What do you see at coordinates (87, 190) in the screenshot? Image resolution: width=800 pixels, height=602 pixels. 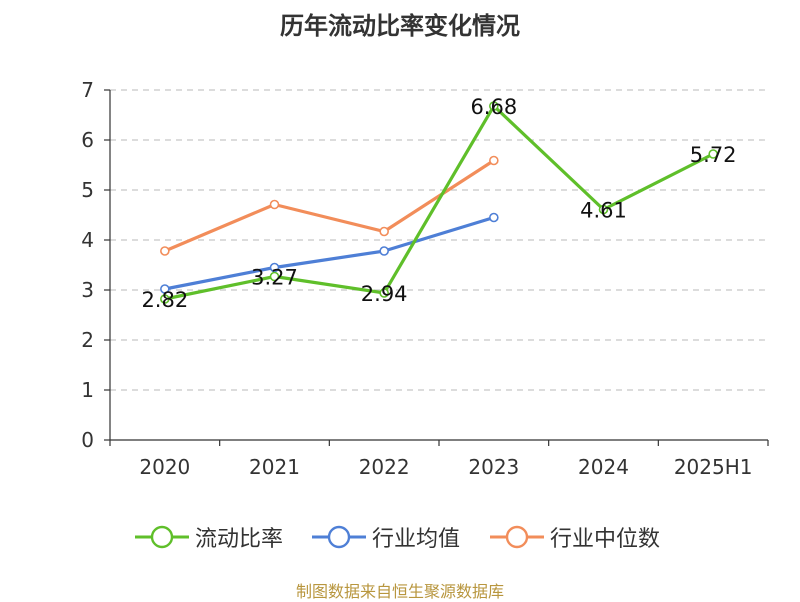 I see `y-tick-label: 5` at bounding box center [87, 190].